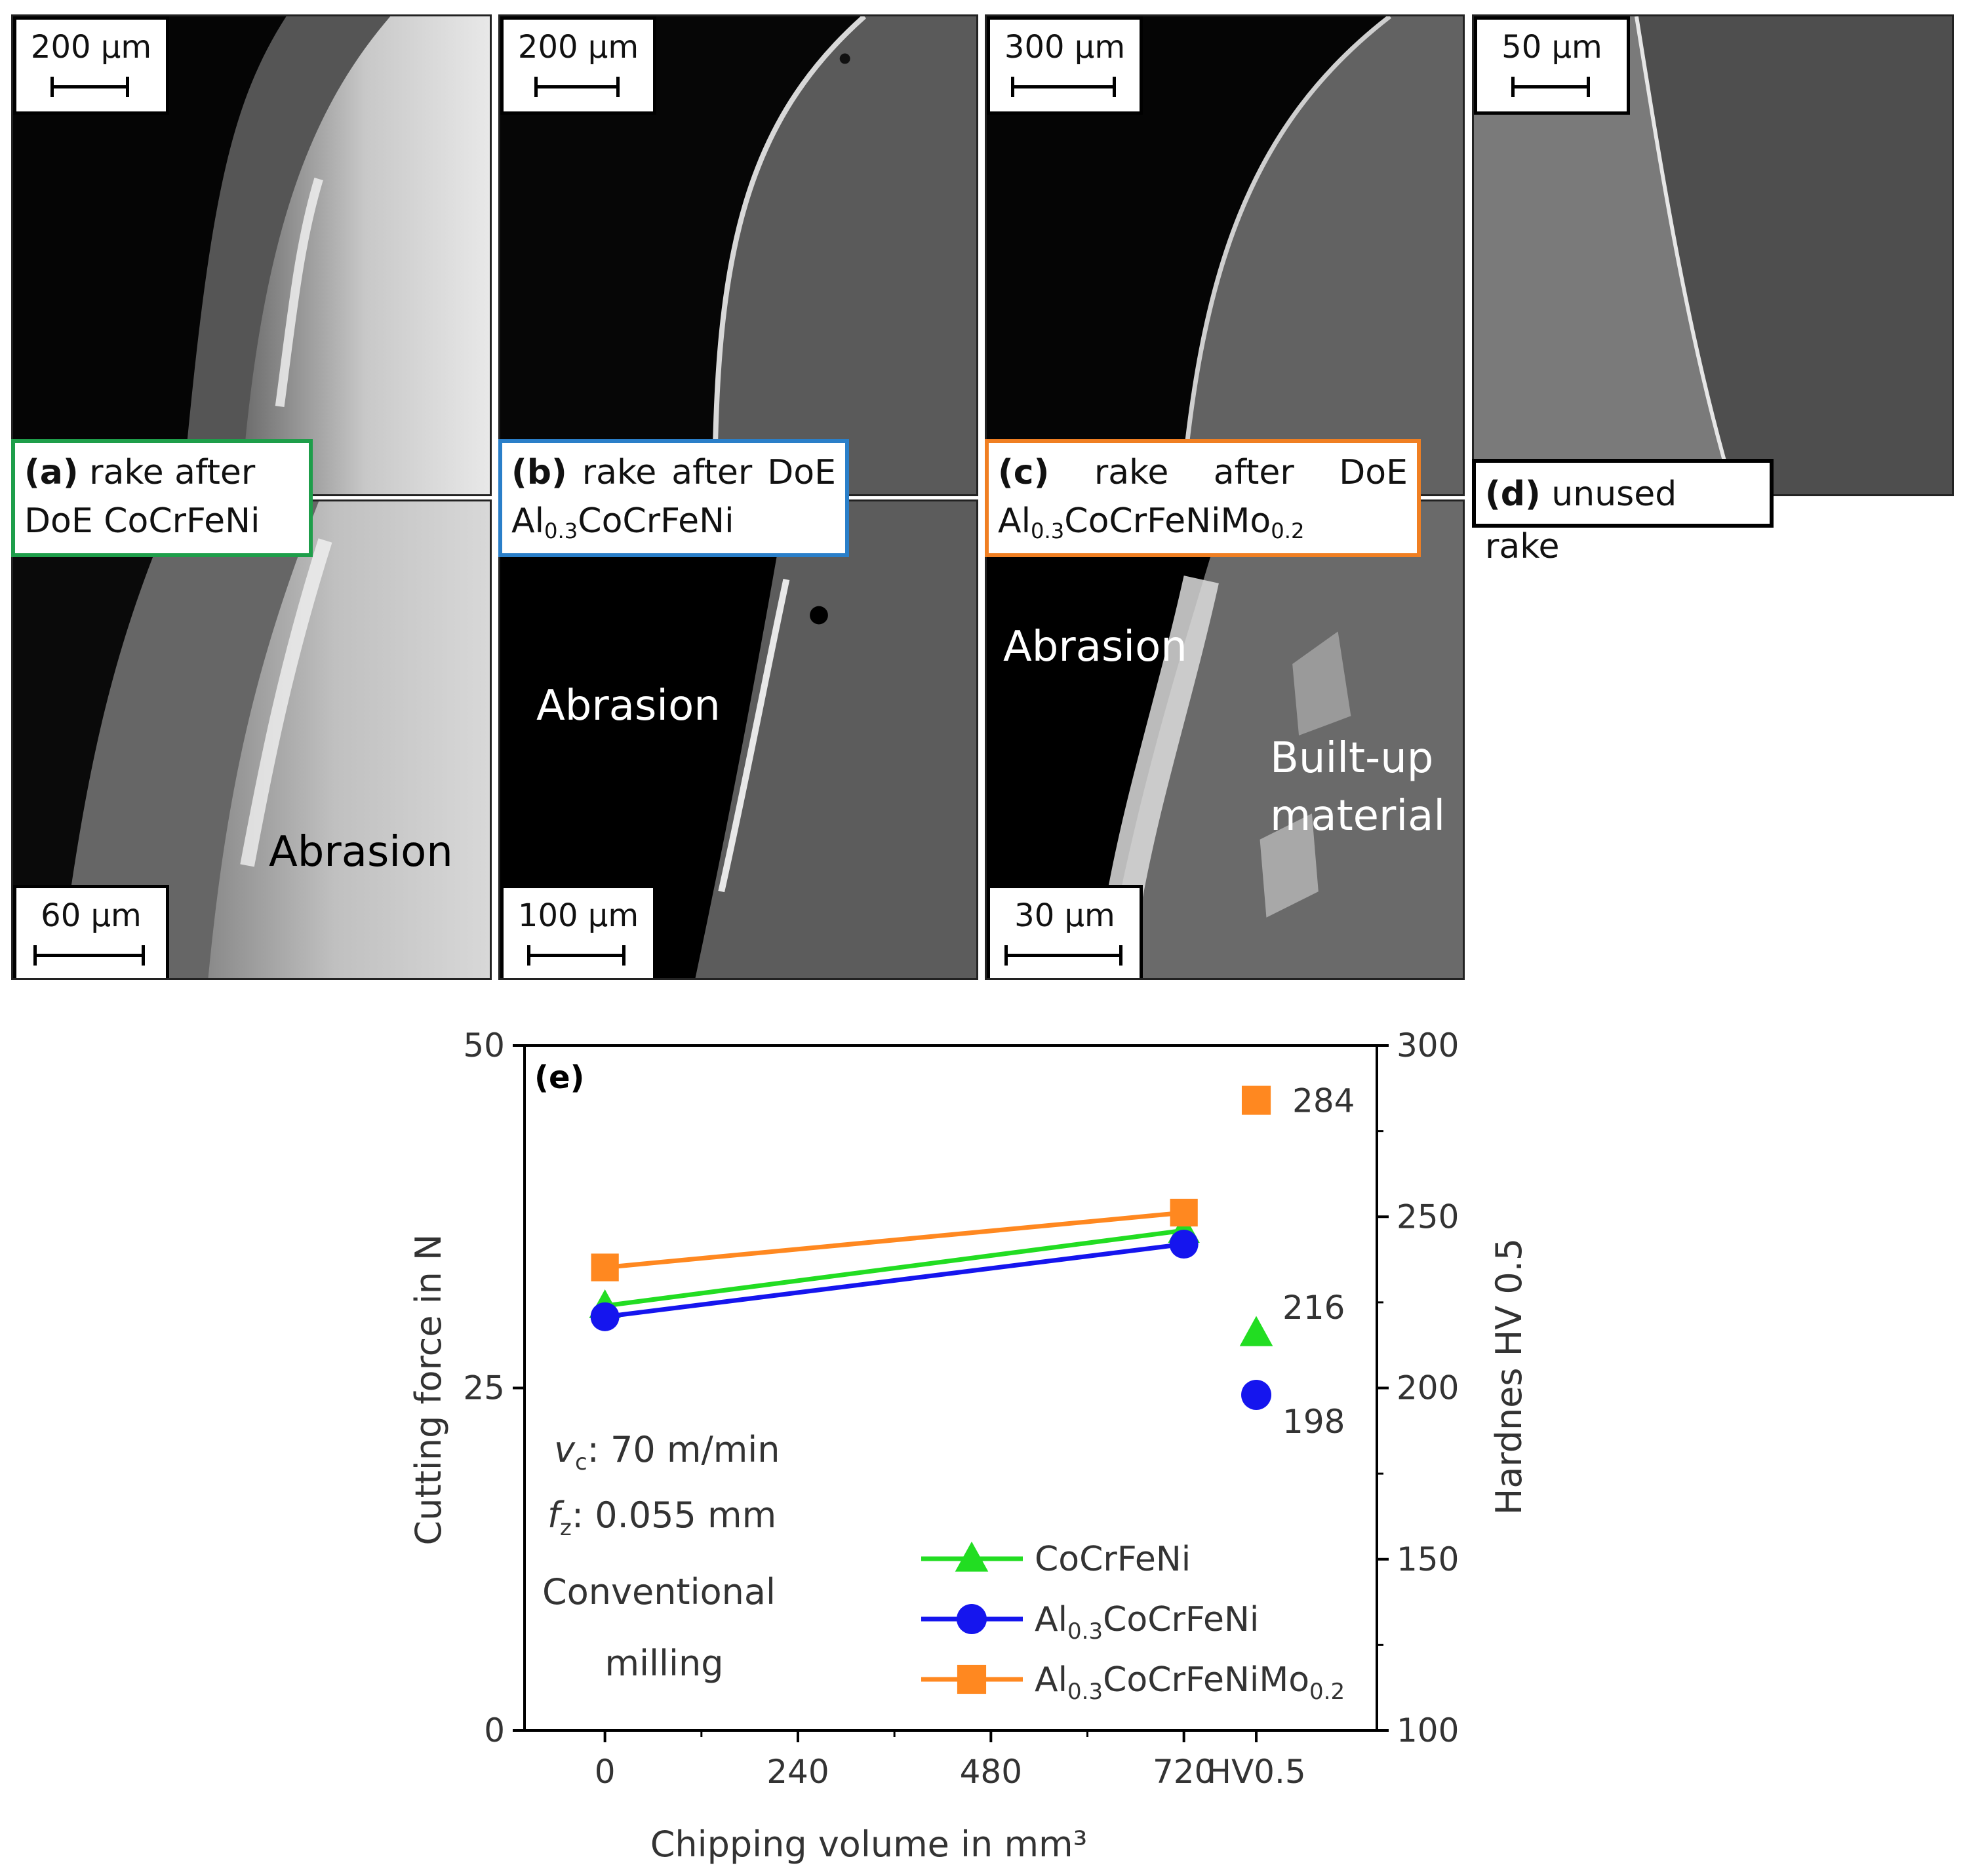 This screenshot has width=1965, height=1876. I want to click on scale-bar-c-top: 300 µm, so click(1065, 65).